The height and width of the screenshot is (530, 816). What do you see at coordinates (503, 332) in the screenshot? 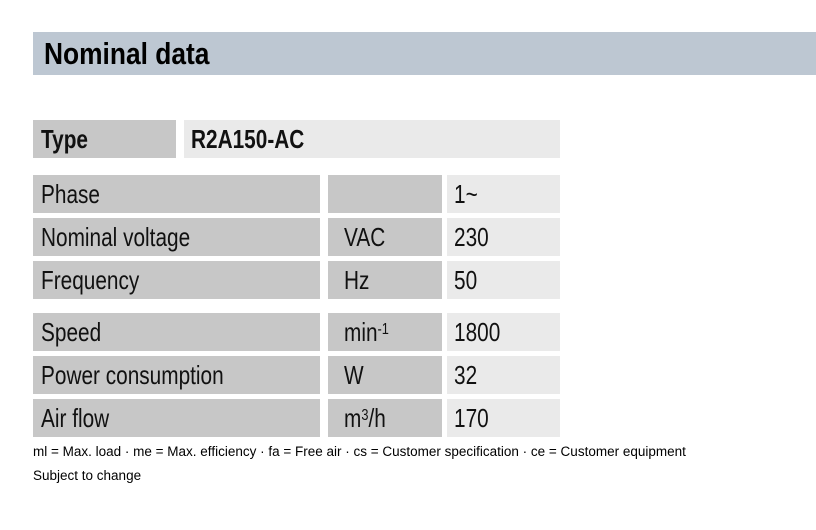
I see `row-value-cell: 1800` at bounding box center [503, 332].